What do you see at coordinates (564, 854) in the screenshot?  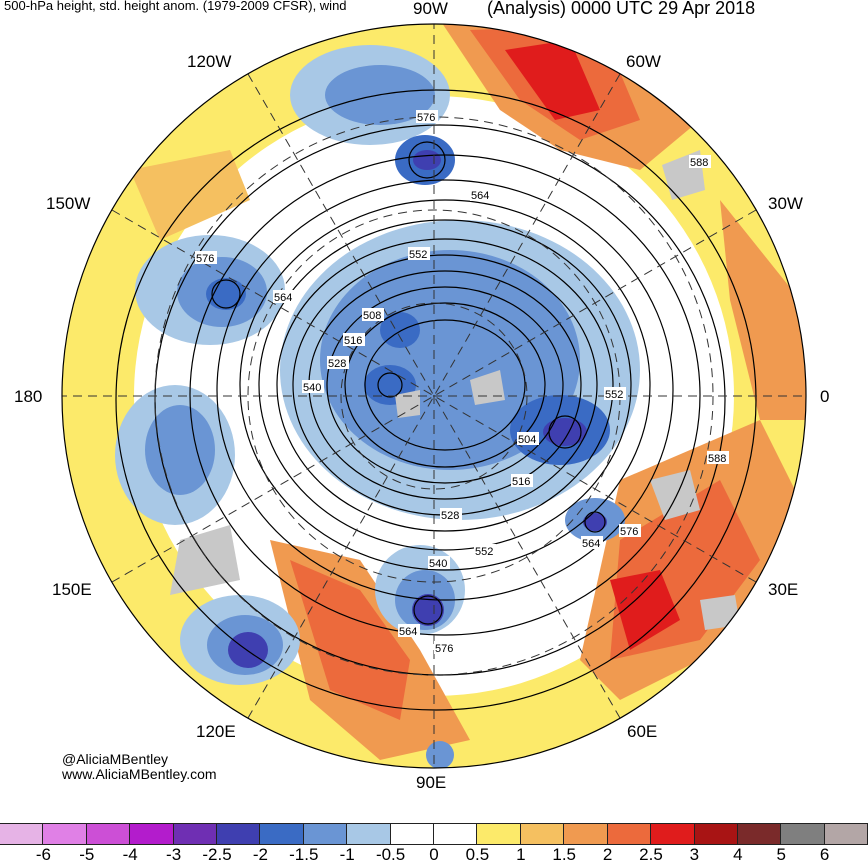 I see `colorbar-tick-label: 1.5` at bounding box center [564, 854].